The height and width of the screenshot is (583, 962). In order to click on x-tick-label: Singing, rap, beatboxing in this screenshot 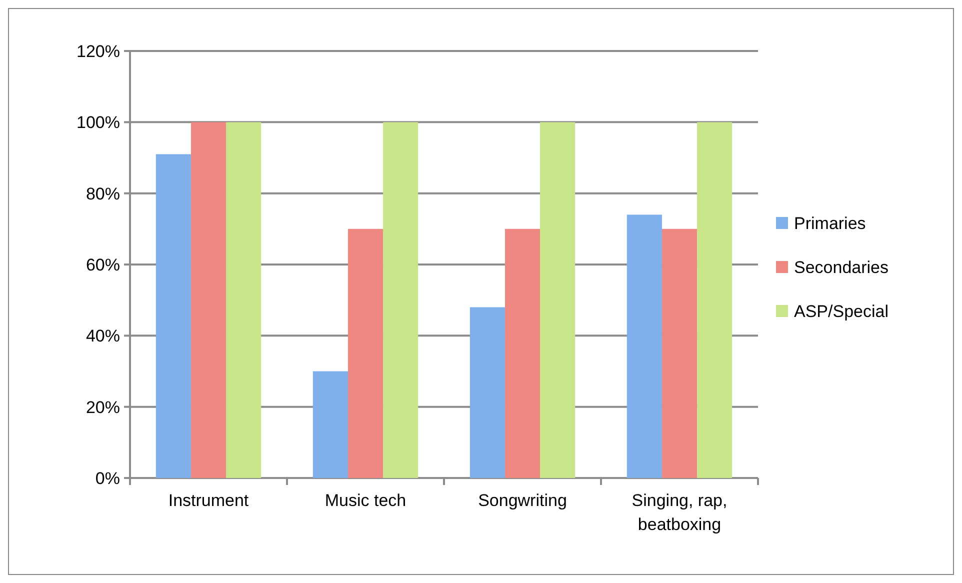, I will do `click(680, 512)`.